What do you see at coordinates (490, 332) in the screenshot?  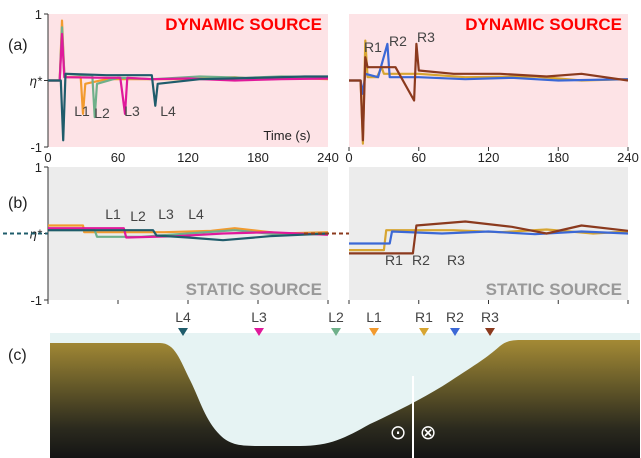 I see `marker-triangle-R3` at bounding box center [490, 332].